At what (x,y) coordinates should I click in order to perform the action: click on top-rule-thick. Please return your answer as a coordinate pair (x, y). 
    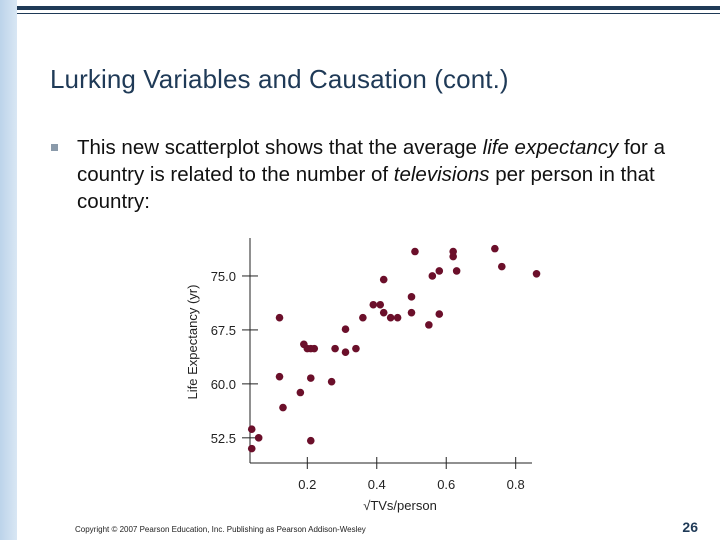
    Looking at the image, I should click on (368, 8).